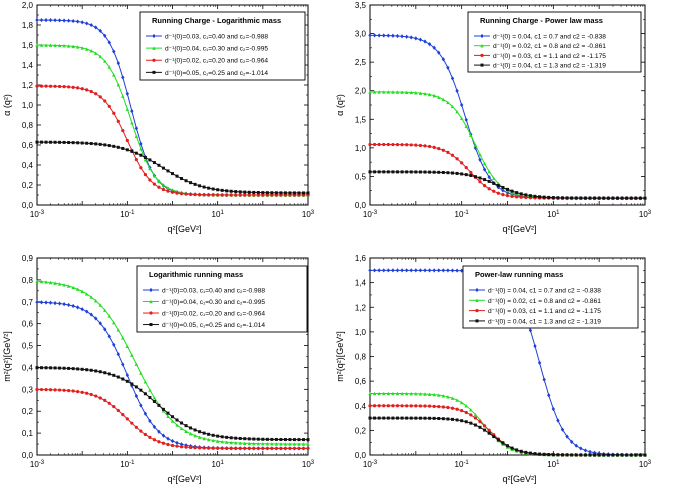 Image resolution: width=690 pixels, height=496 pixels. What do you see at coordinates (361, 62) in the screenshot?
I see `y-tick-label: 2,5` at bounding box center [361, 62].